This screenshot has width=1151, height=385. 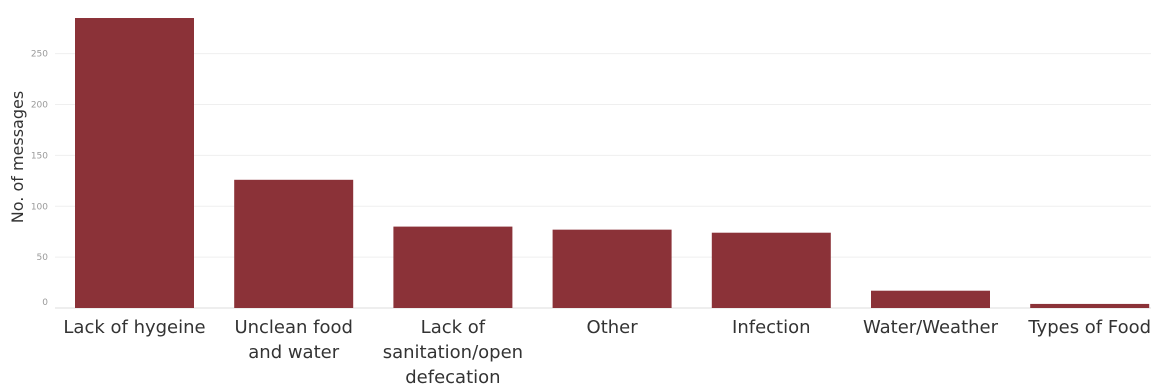 I want to click on y-tick-label: 150, so click(x=39, y=156).